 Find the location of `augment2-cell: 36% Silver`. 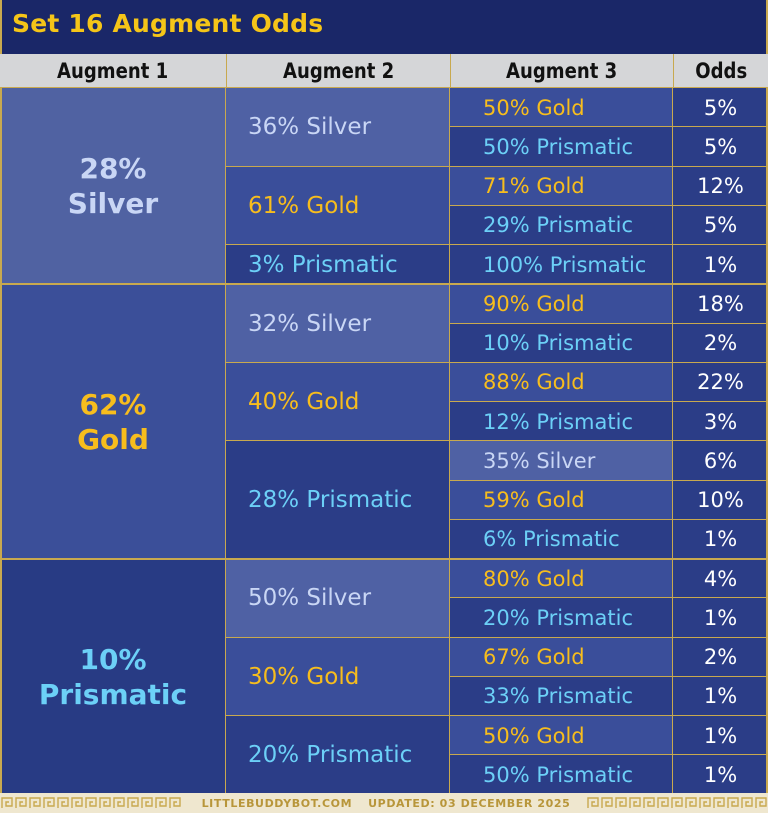

augment2-cell: 36% Silver is located at coordinates (338, 127).